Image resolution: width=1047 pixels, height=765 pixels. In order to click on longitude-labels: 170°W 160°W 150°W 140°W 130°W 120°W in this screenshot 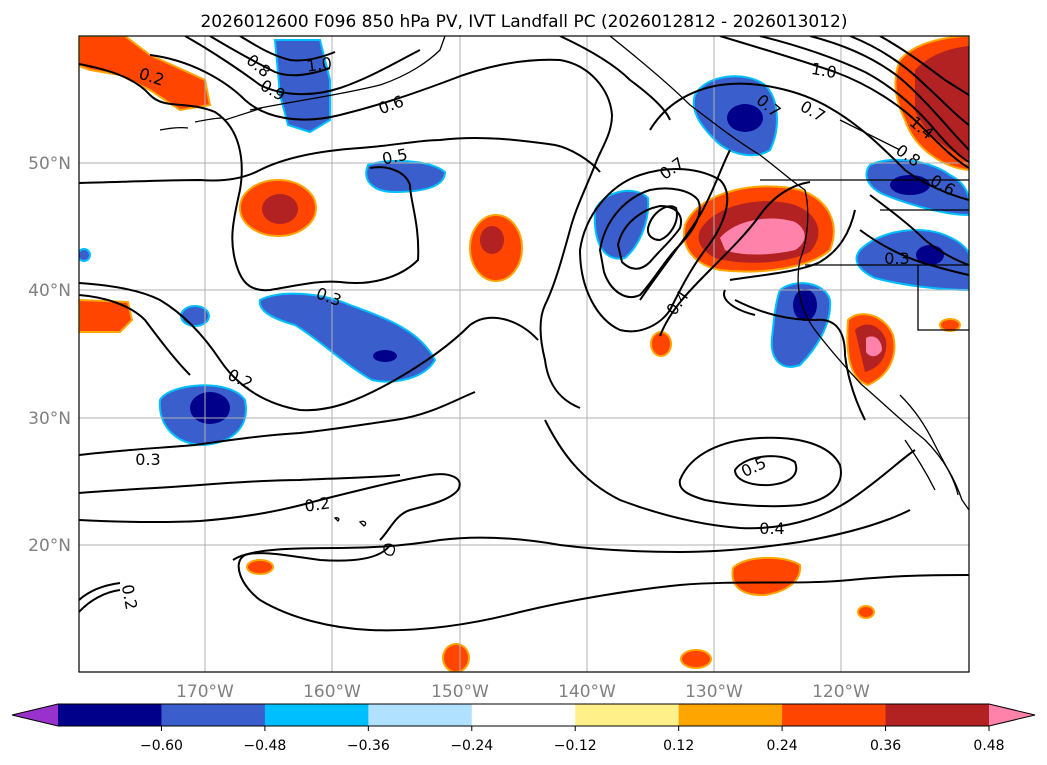, I will do `click(523, 692)`.